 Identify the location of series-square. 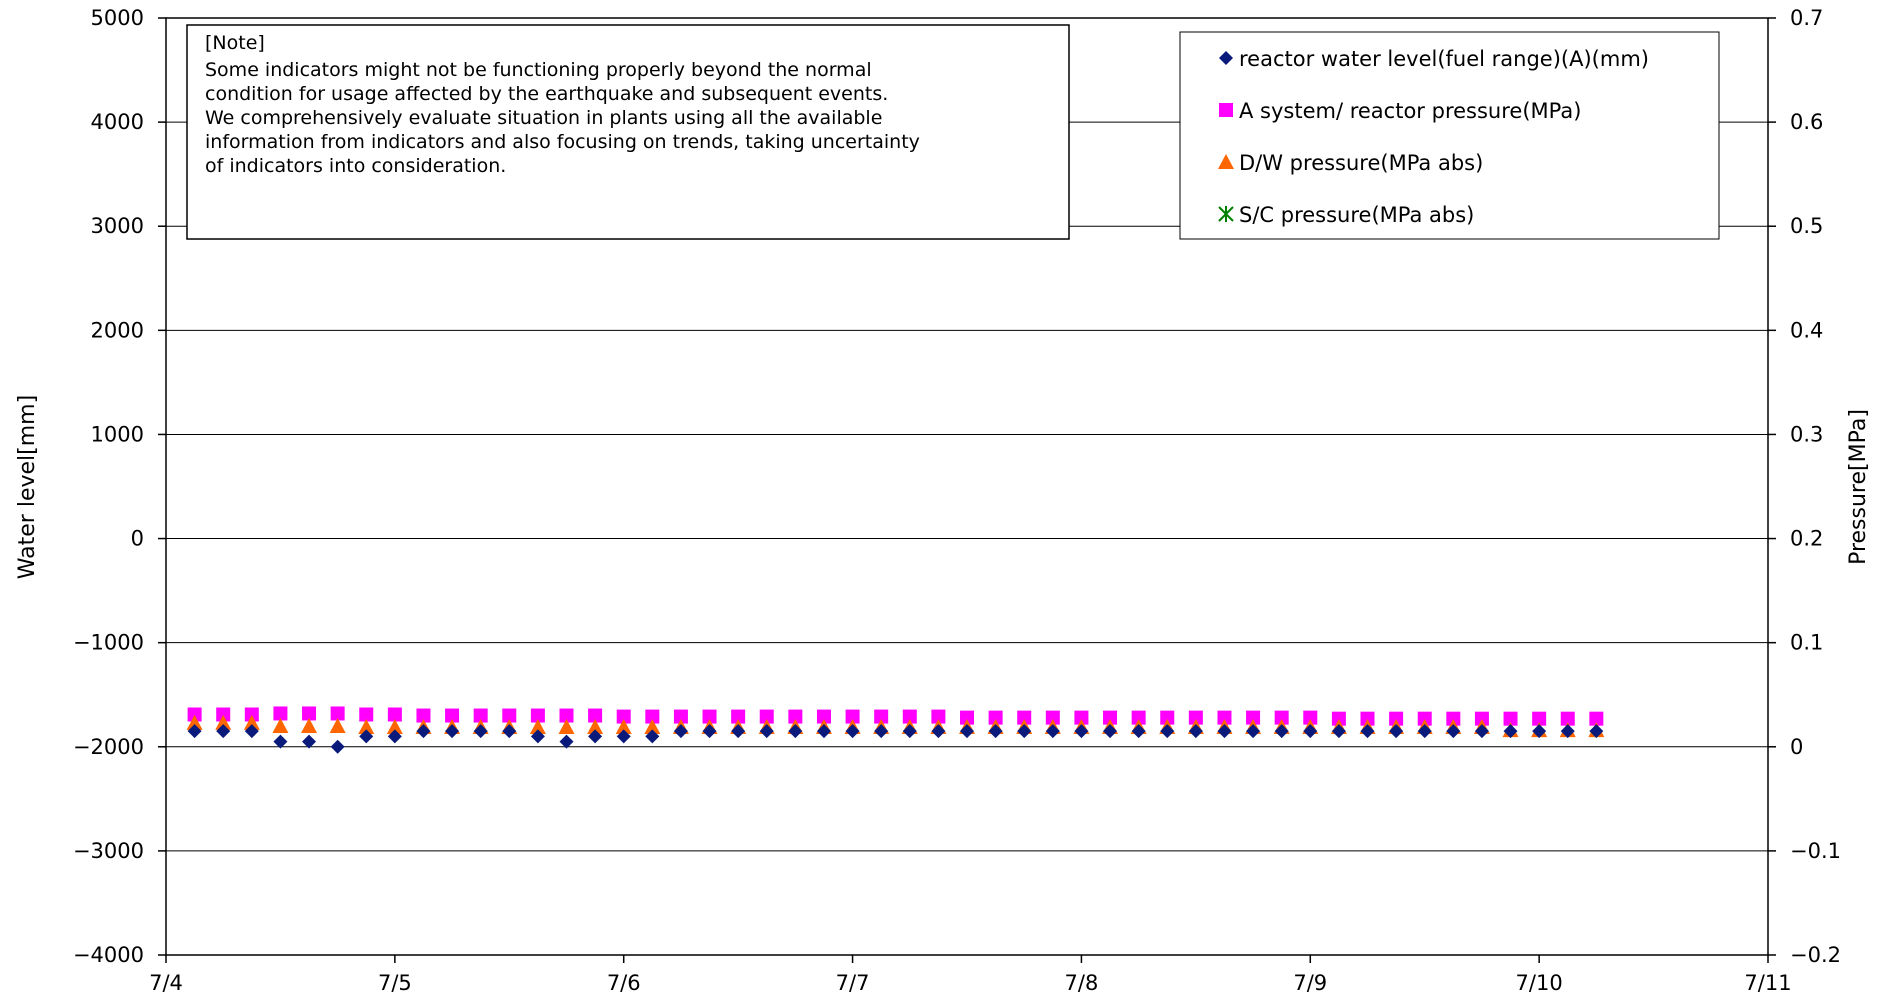
(895, 716).